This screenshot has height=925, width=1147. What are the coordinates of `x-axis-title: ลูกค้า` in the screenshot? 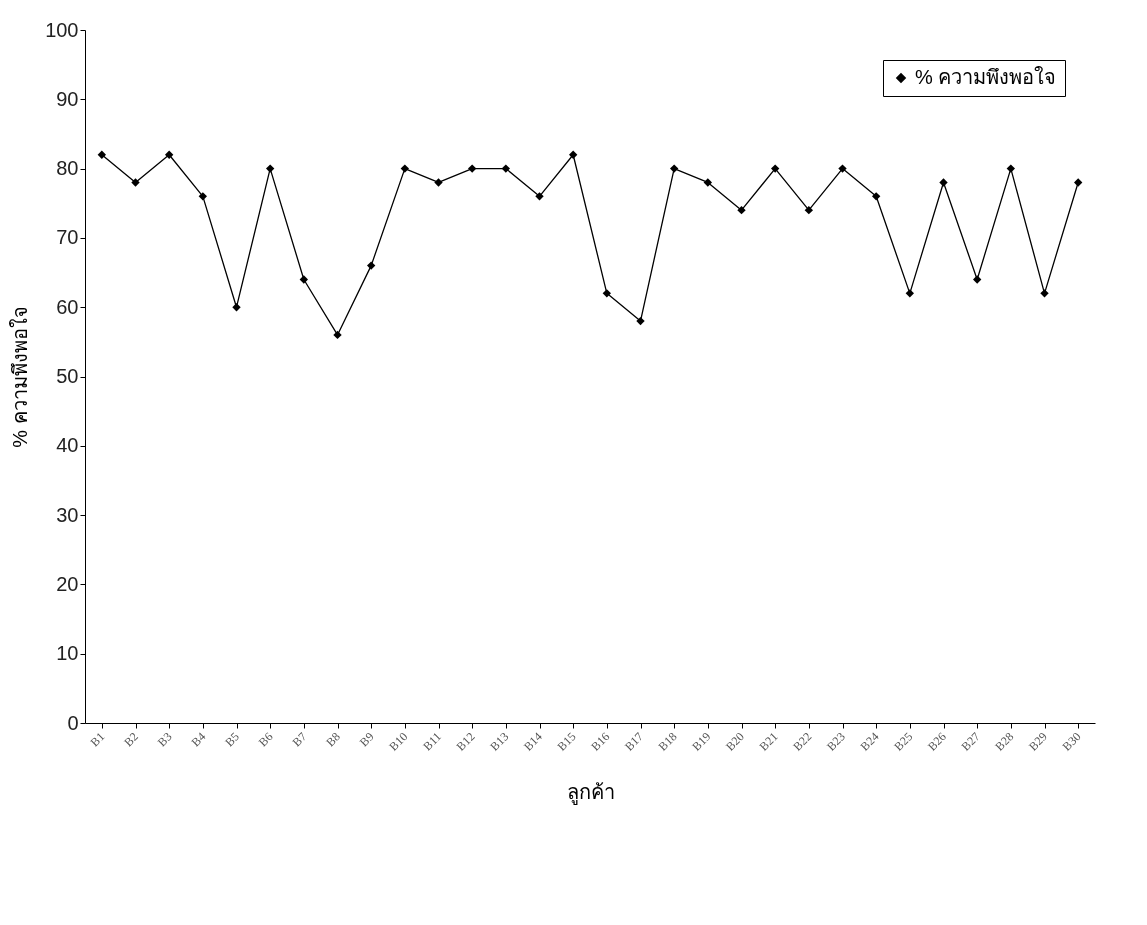 It's located at (590, 792).